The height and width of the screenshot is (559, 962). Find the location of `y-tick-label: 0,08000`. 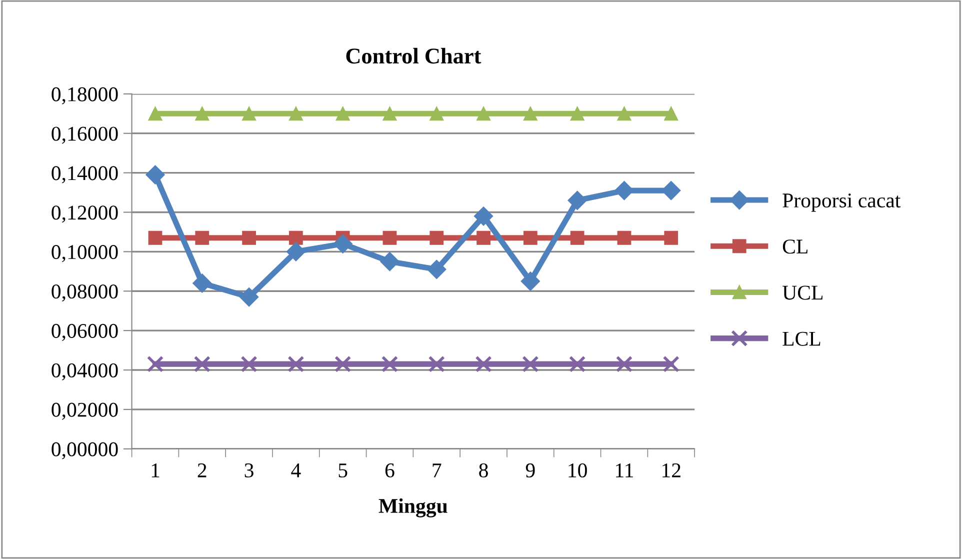

y-tick-label: 0,08000 is located at coordinates (85, 293).